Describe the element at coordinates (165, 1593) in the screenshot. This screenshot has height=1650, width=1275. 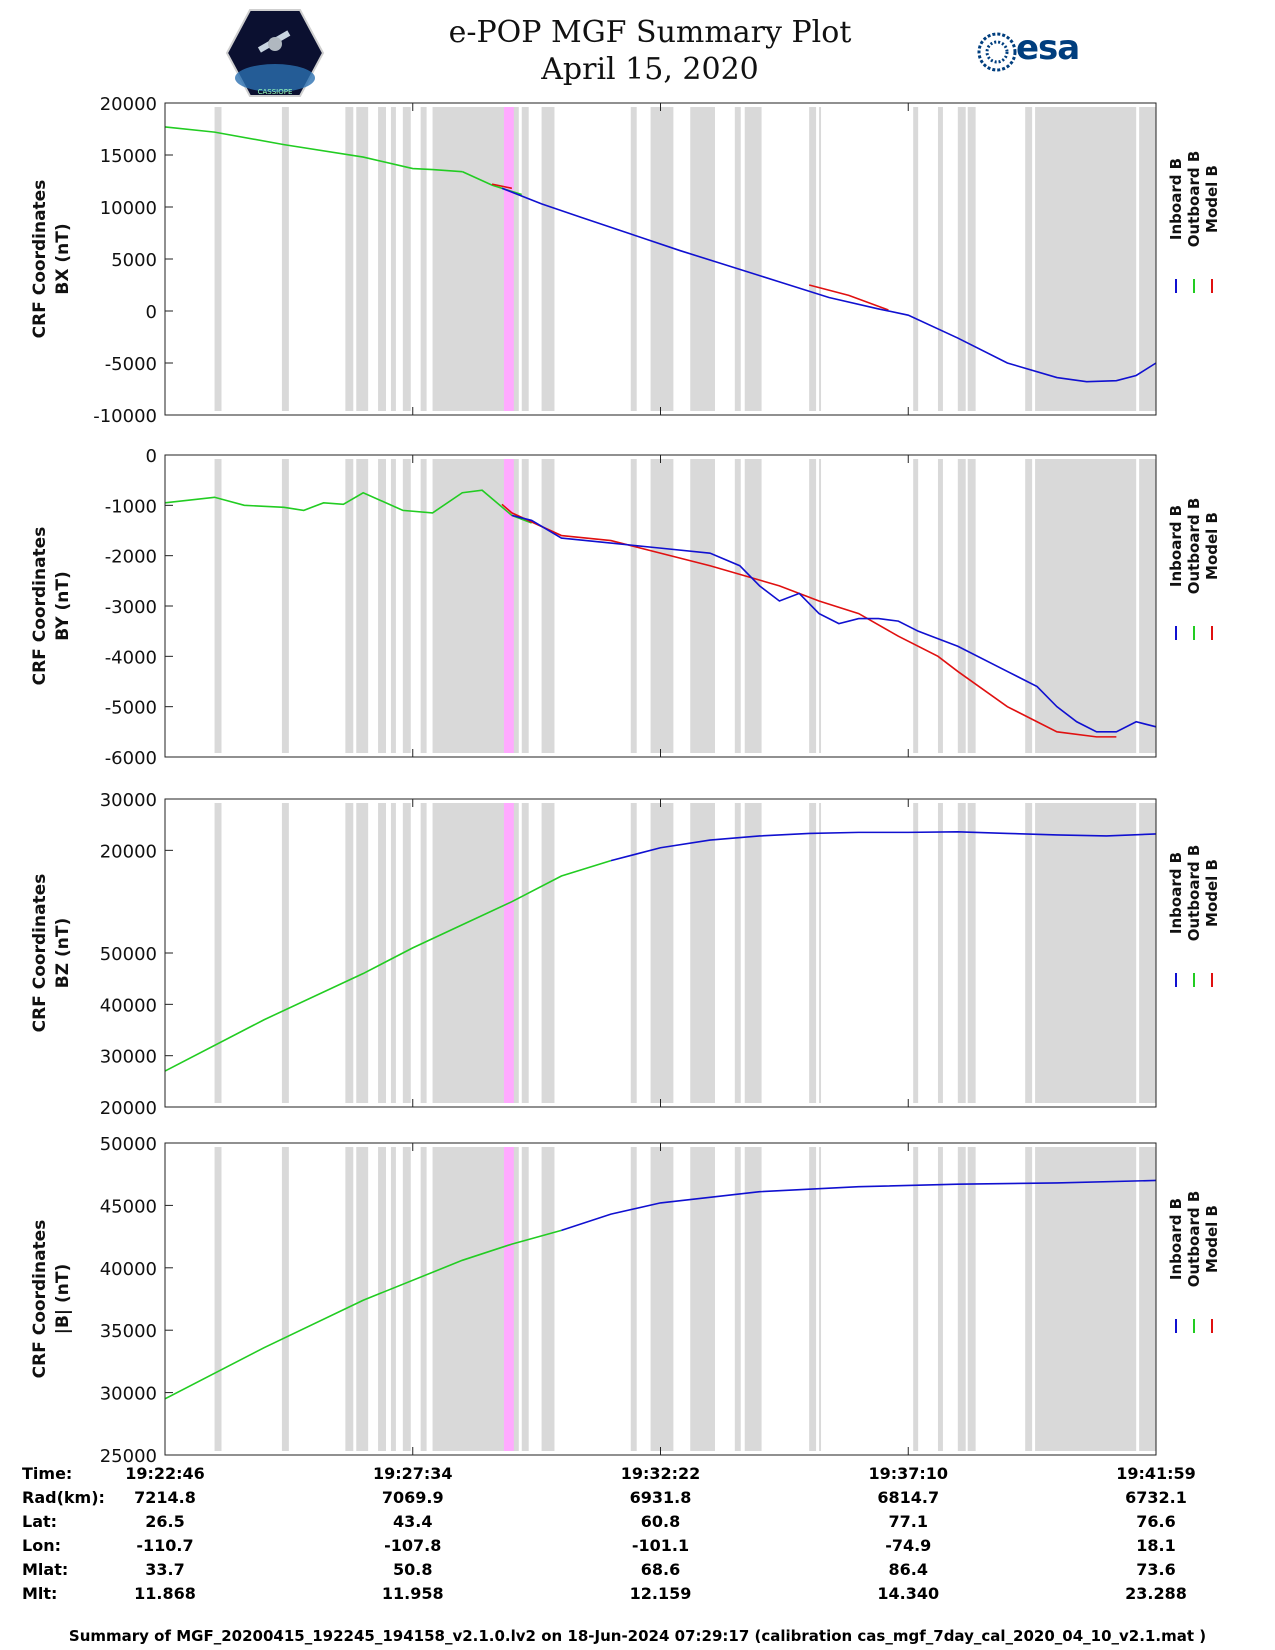
I see `ephemeris-value: 11.868` at that location.